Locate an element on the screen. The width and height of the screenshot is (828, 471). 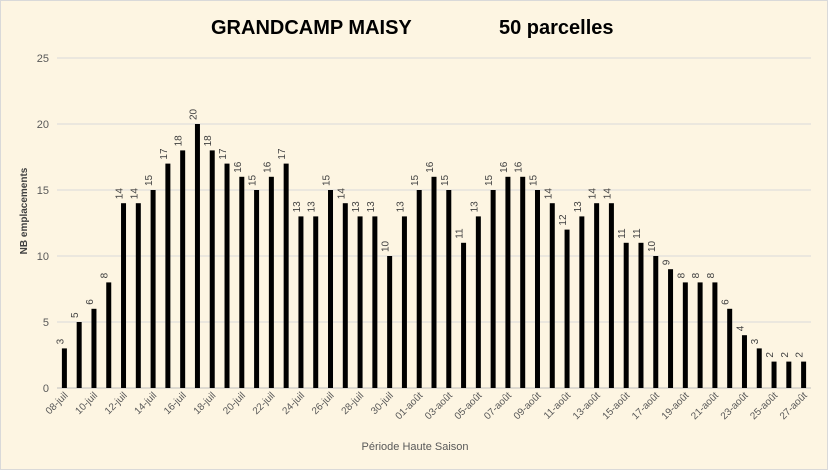
y-tick-label: 5 is located at coordinates (46, 323).